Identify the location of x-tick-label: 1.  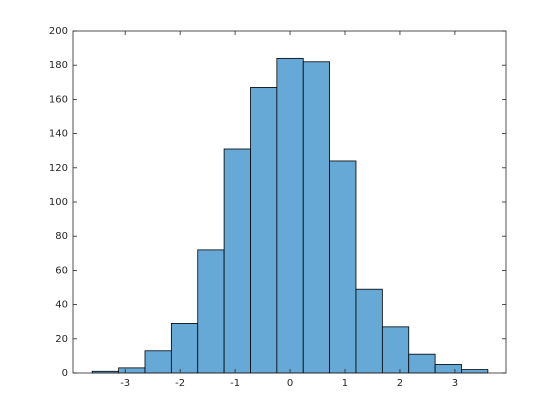
(345, 383).